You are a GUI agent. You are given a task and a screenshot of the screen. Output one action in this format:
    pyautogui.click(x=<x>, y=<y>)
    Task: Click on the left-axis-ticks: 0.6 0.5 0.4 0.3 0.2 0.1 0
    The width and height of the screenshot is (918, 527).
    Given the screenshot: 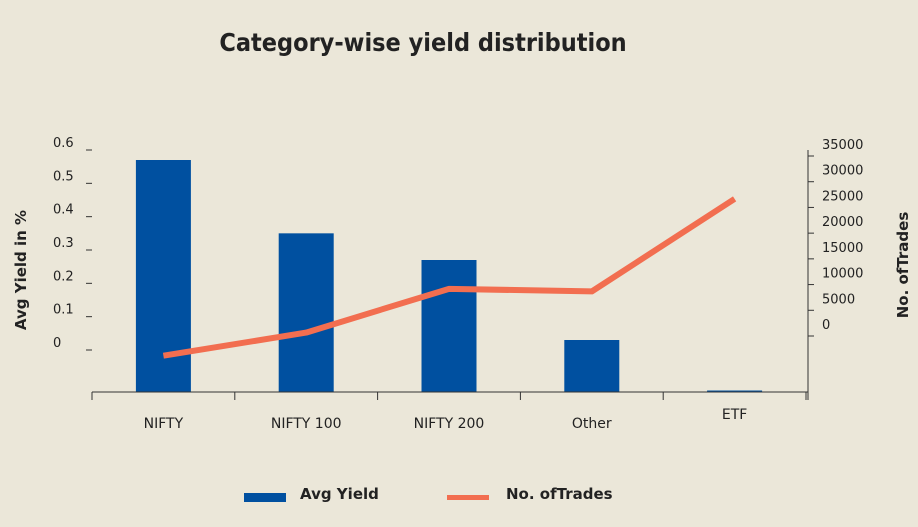 What is the action you would take?
    pyautogui.click(x=72, y=243)
    